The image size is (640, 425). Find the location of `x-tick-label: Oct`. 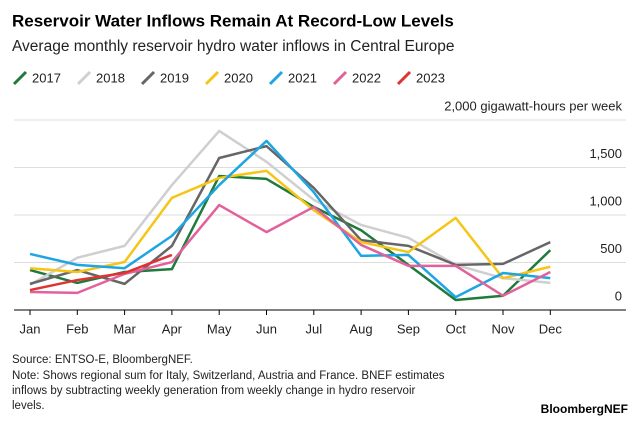

x-tick-label: Oct is located at coordinates (456, 328).